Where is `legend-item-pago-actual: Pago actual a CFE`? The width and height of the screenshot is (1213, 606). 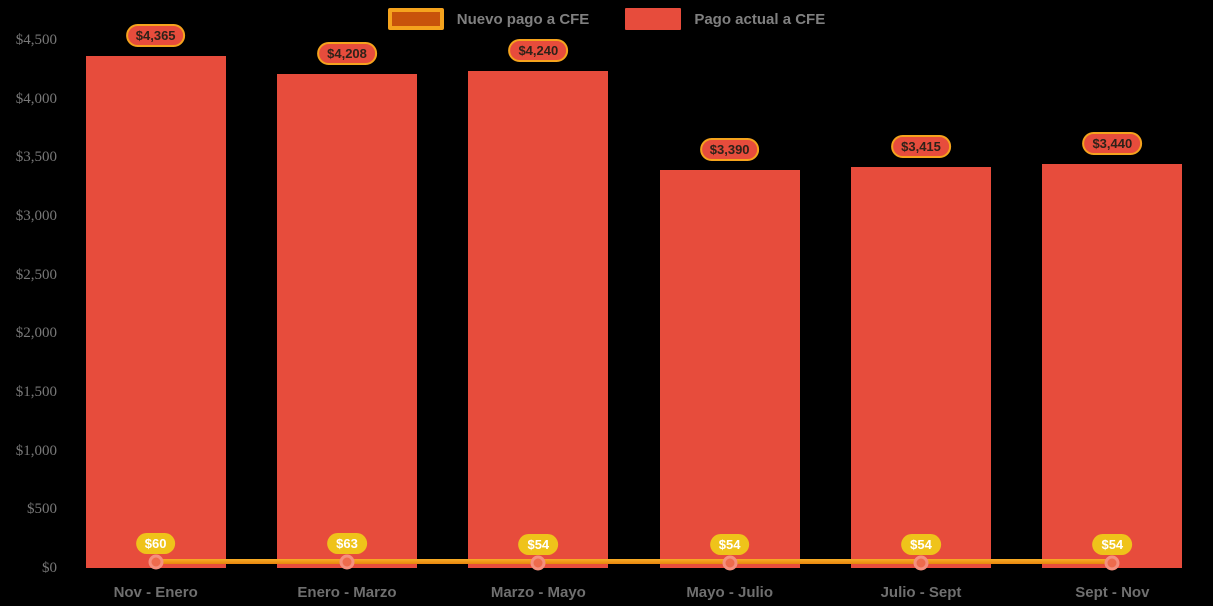
legend-item-pago-actual: Pago actual a CFE is located at coordinates (725, 19).